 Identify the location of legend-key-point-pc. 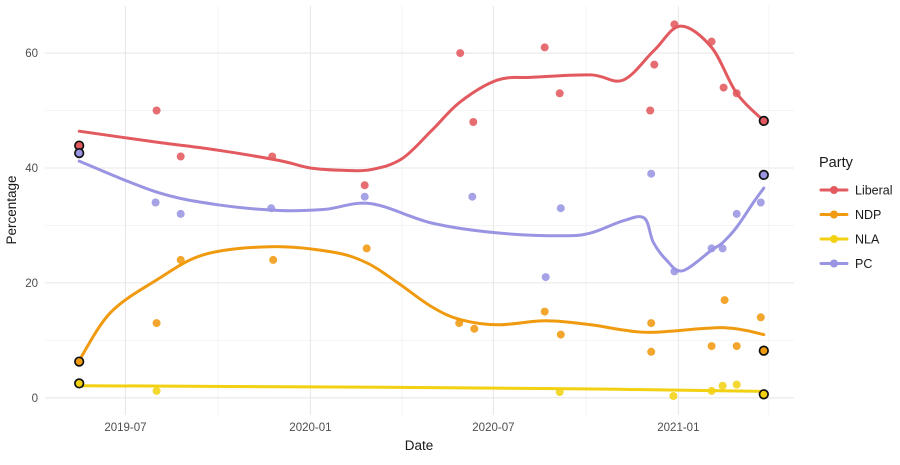
(834, 263).